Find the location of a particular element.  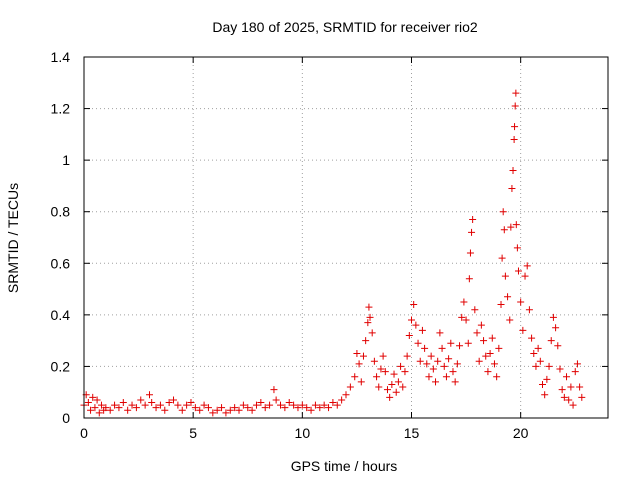

y-tick-label: 1.2 is located at coordinates (61, 109).